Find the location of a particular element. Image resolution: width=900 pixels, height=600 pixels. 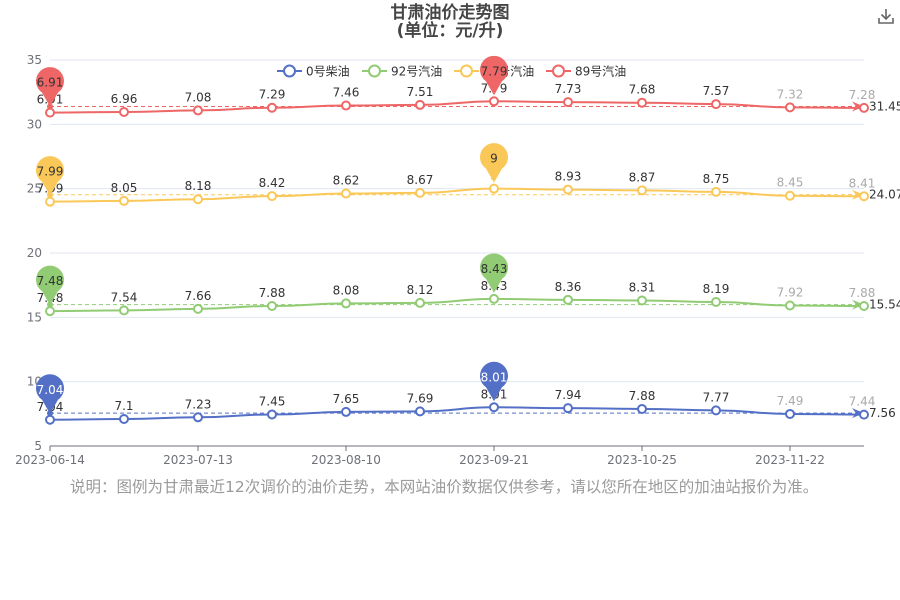

data-label: 8.05 is located at coordinates (124, 188).